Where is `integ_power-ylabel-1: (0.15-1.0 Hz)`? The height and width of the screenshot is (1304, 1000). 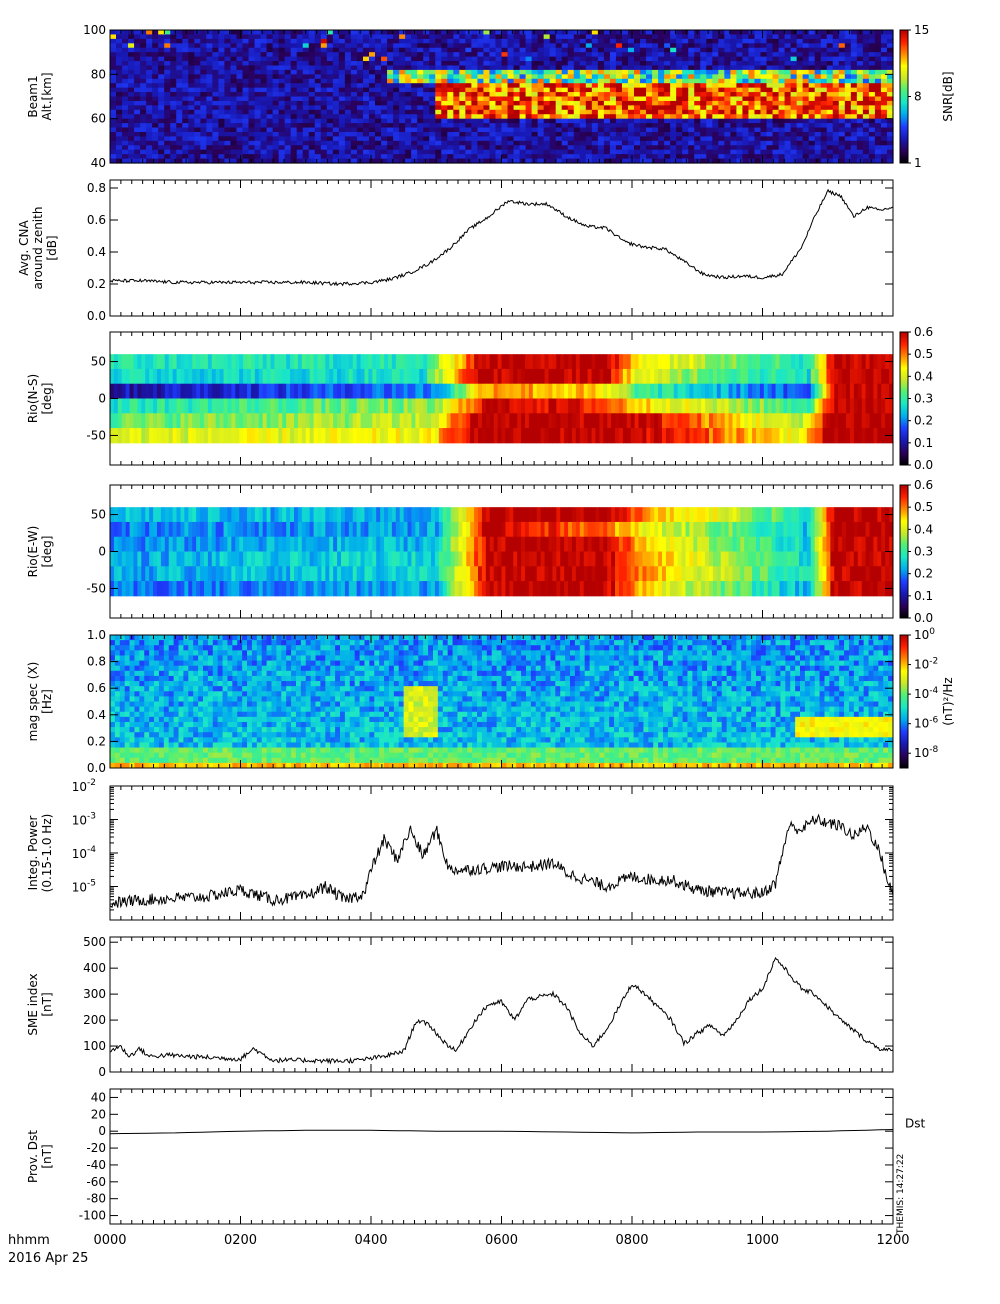 integ_power-ylabel-1: (0.15-1.0 Hz) is located at coordinates (47, 853).